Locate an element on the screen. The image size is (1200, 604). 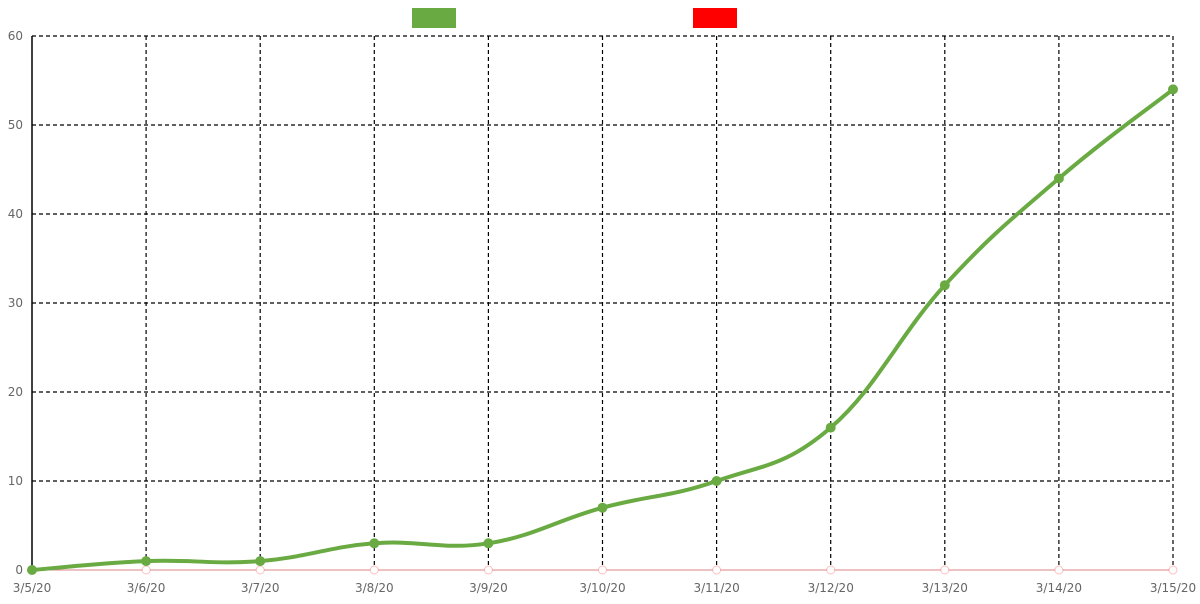
y-tick-label: 10 is located at coordinates (15, 481).